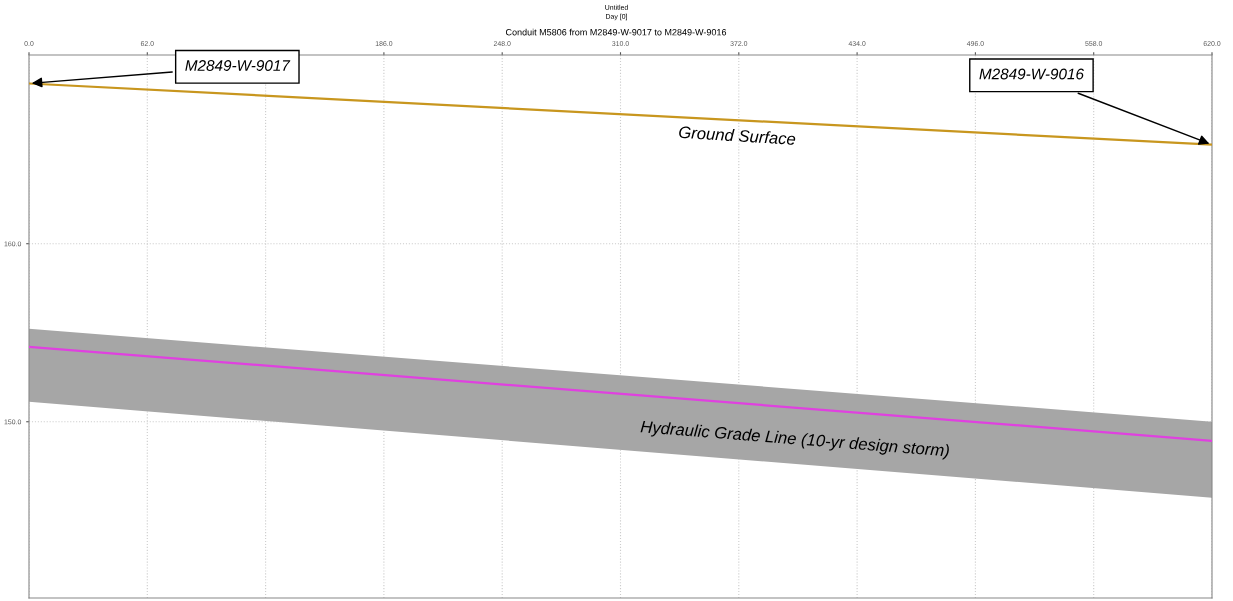  What do you see at coordinates (737, 135) in the screenshot?
I see `annotation: Ground Surface` at bounding box center [737, 135].